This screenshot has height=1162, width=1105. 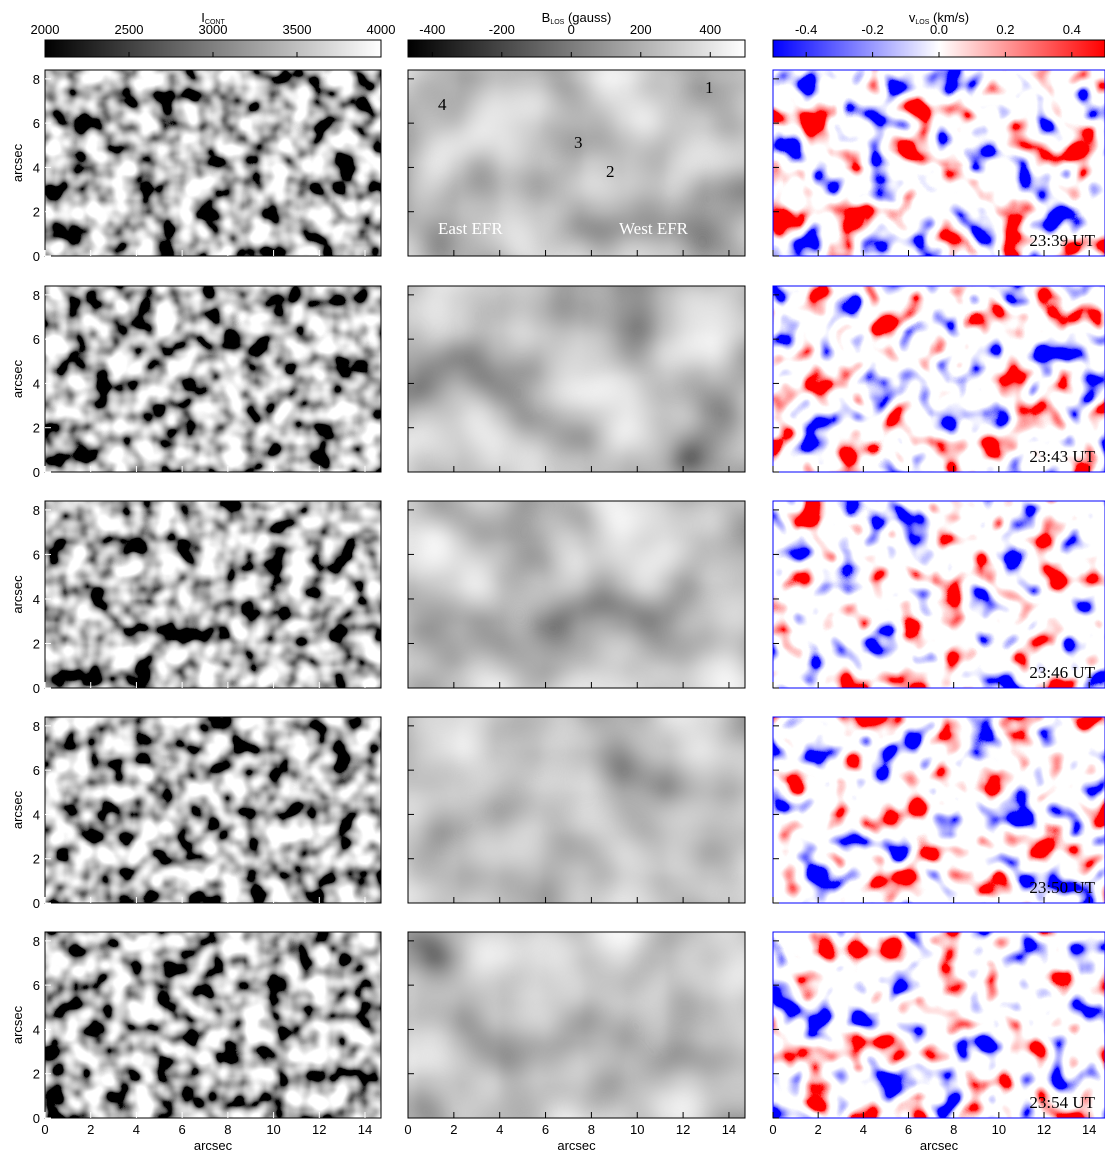 I want to click on time-label: 23:46 UT, so click(x=1062, y=672).